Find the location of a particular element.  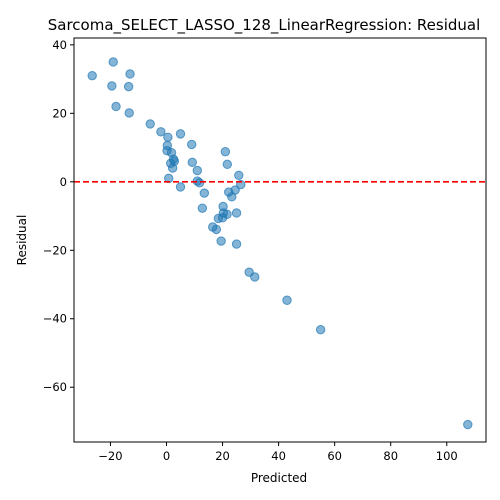

x-tick-label-2: 20 is located at coordinates (222, 456).